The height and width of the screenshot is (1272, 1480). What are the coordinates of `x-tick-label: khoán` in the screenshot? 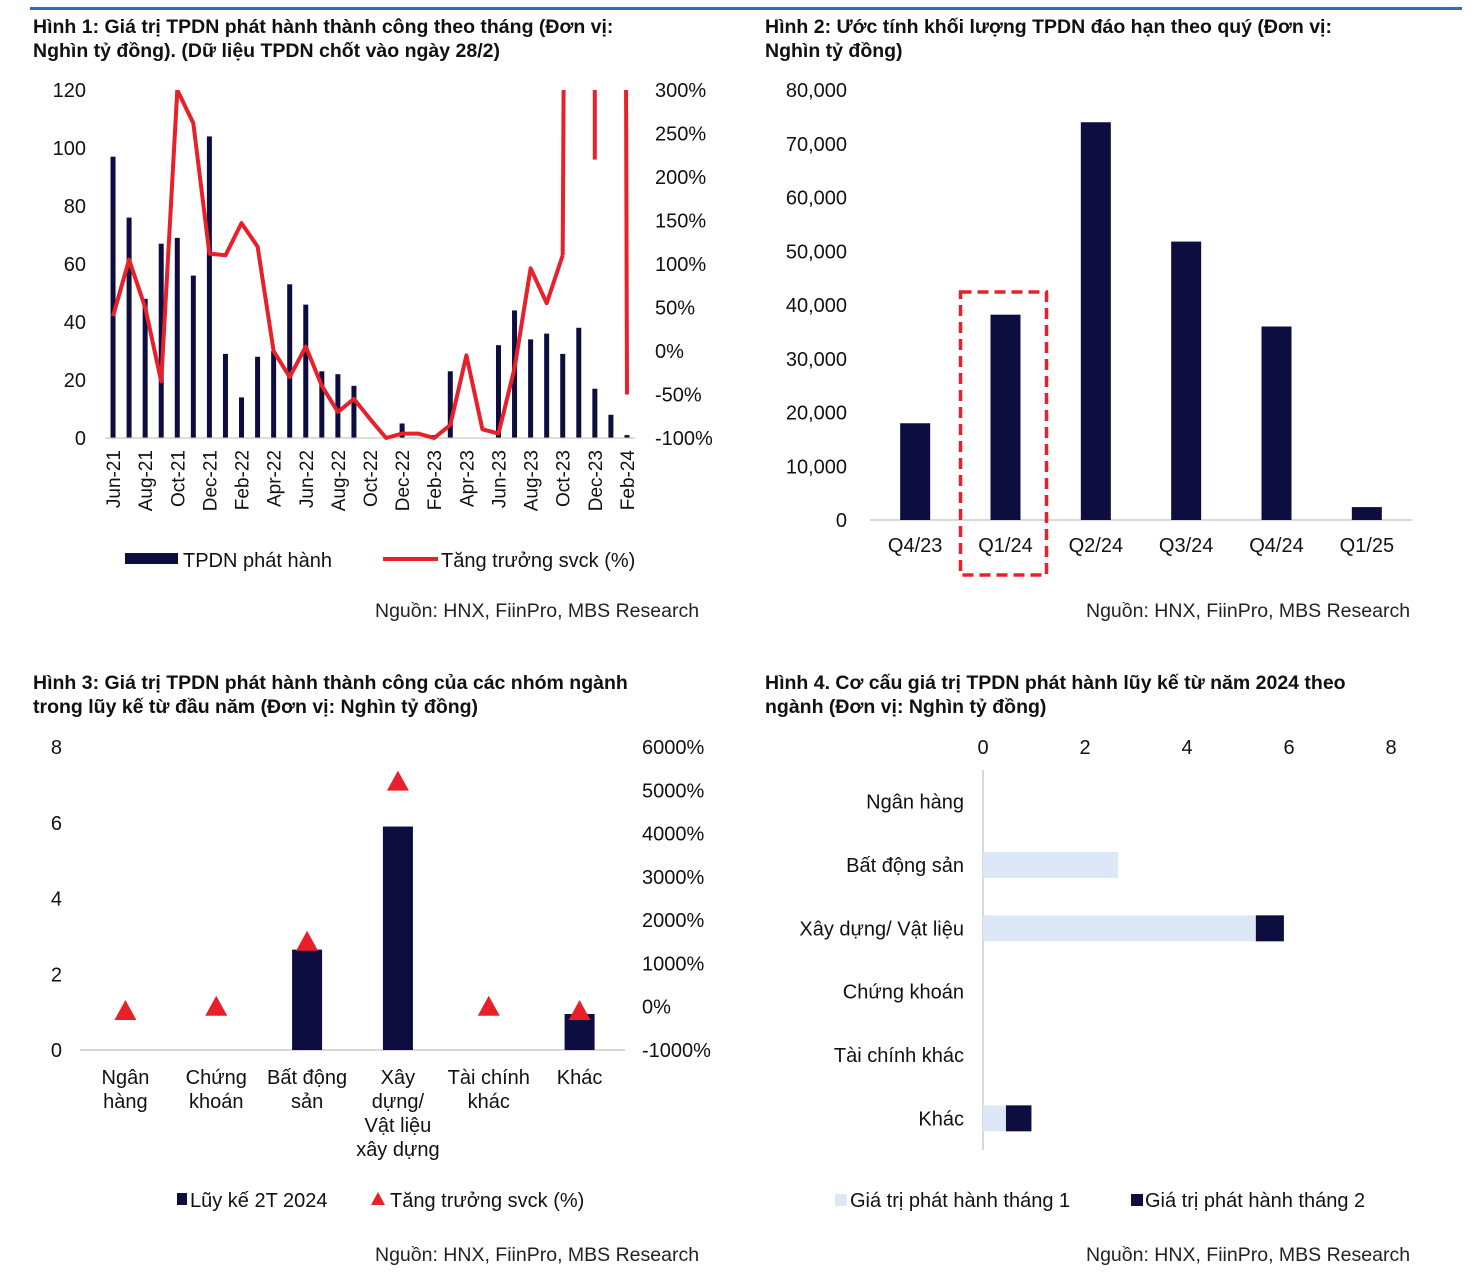 It's located at (216, 1102).